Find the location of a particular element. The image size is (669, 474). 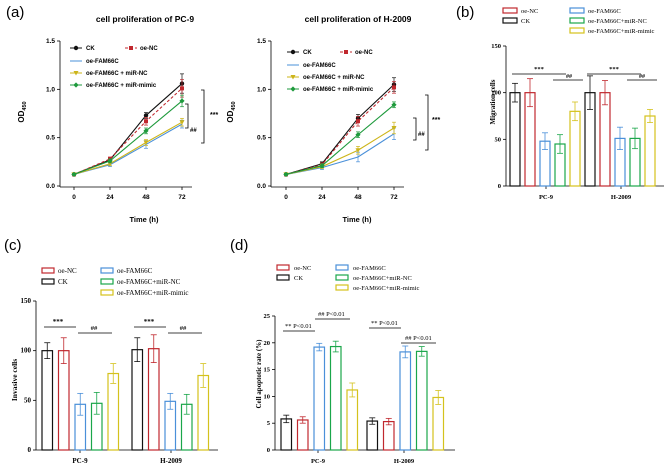

chart-d-legend-mir-mimic: oe-FAM66C+miR-mimic is located at coordinates (386, 288).